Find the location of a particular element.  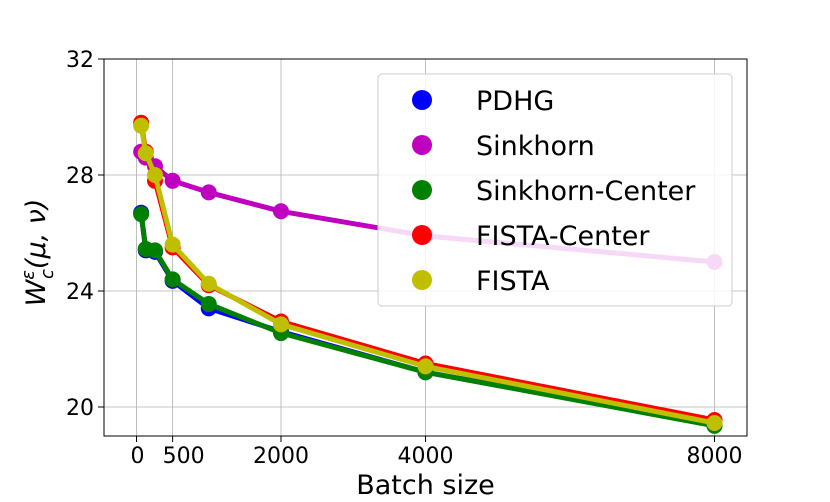

legend-label-sinkhorn-center: Sinkhorn-Center is located at coordinates (586, 191).